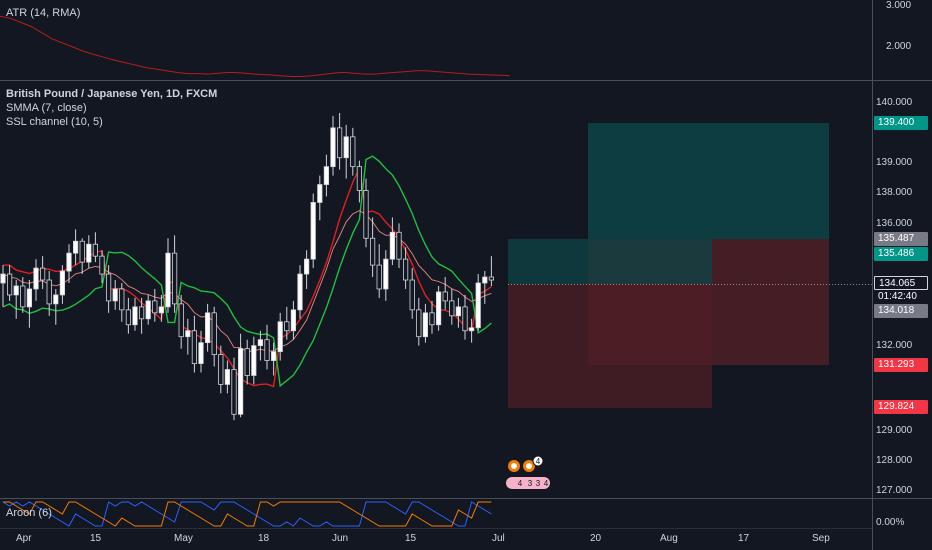 The width and height of the screenshot is (932, 550). Describe the element at coordinates (901, 365) in the screenshot. I see `stop-price-tag: 131.293` at that location.